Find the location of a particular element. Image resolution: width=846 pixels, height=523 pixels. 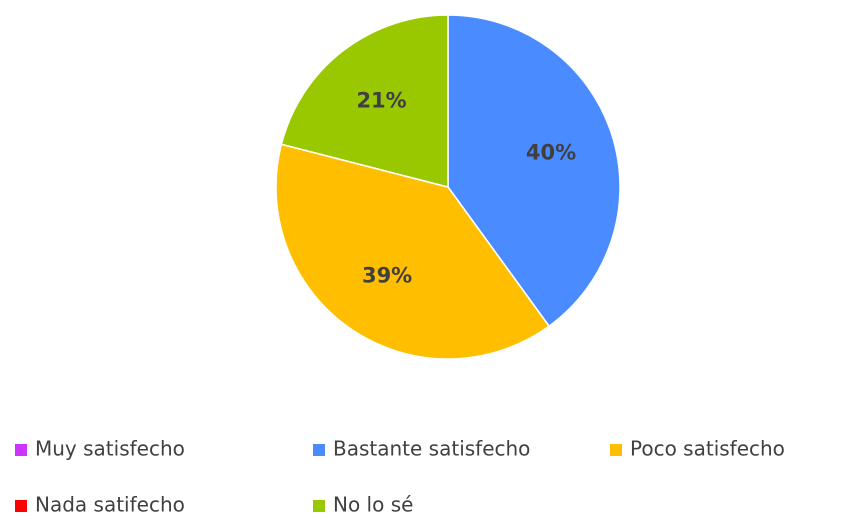

legend-label: Poco satisfecho is located at coordinates (707, 449).